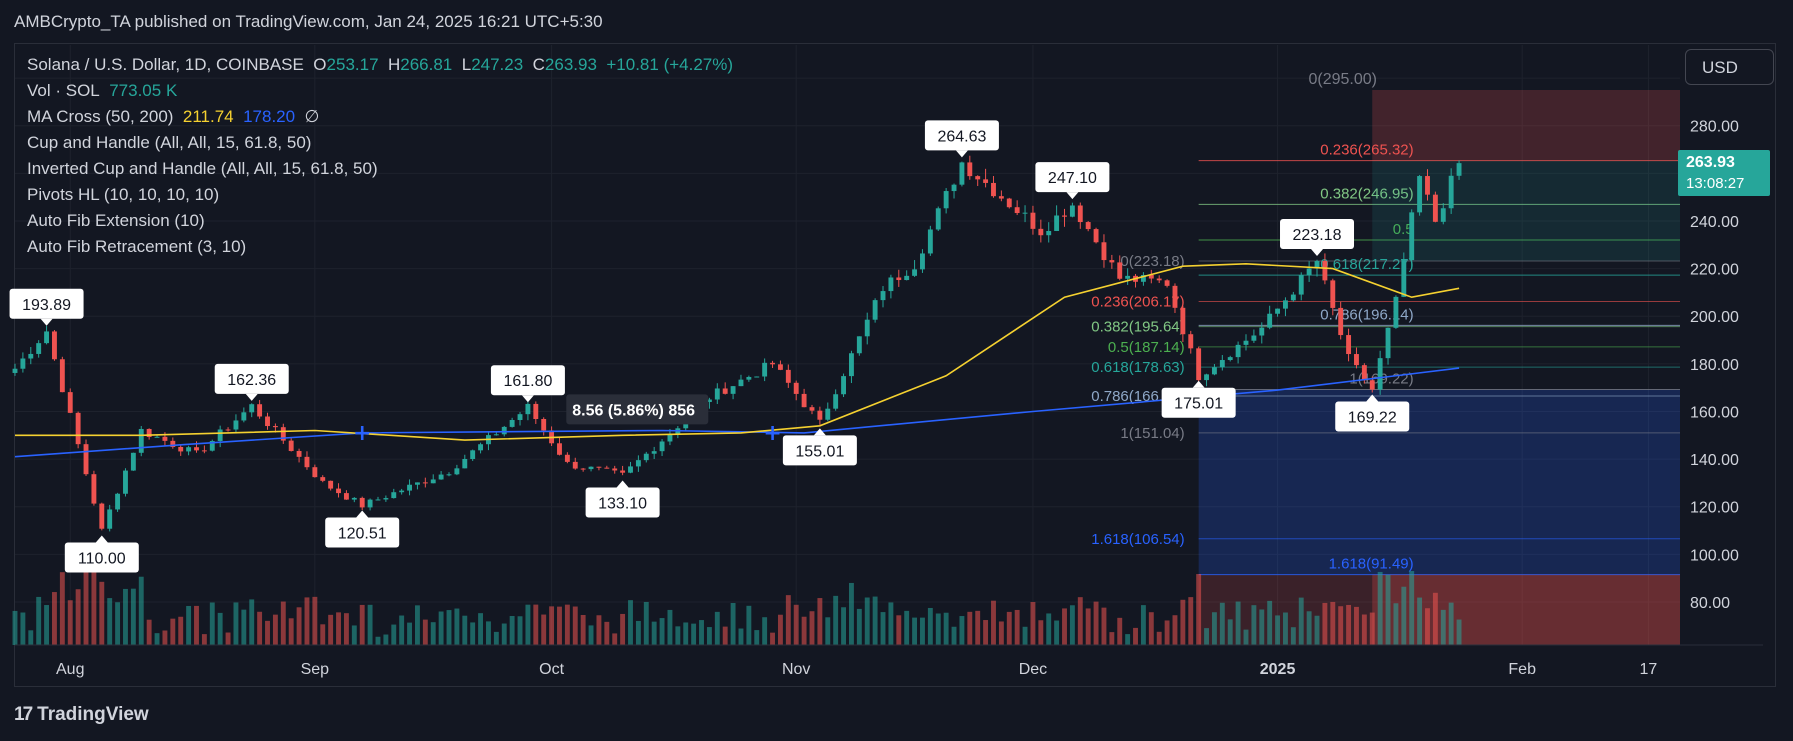 Image resolution: width=1793 pixels, height=741 pixels. I want to click on fib-retracement-label: 1.618(106.54), so click(1137, 539).